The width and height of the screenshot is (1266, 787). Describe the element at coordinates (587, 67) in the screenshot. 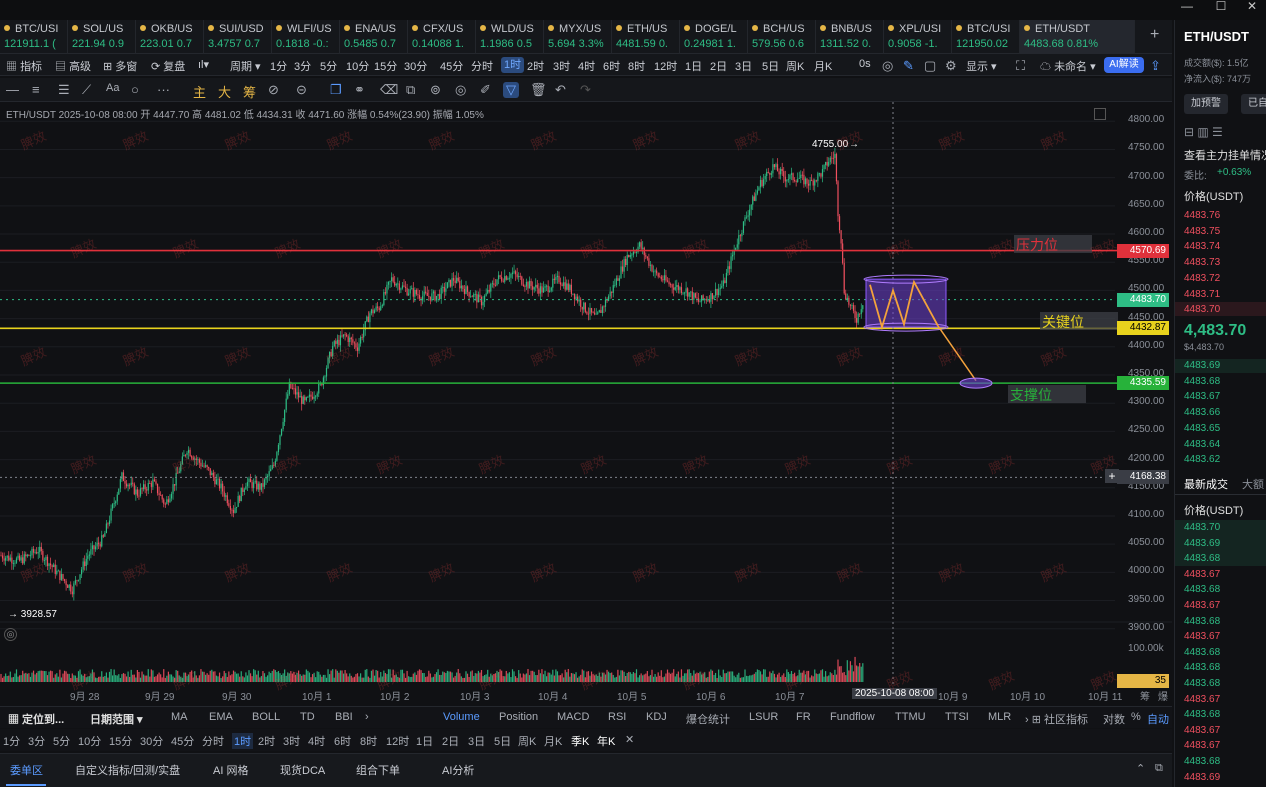

I see `period-11: 4时` at that location.